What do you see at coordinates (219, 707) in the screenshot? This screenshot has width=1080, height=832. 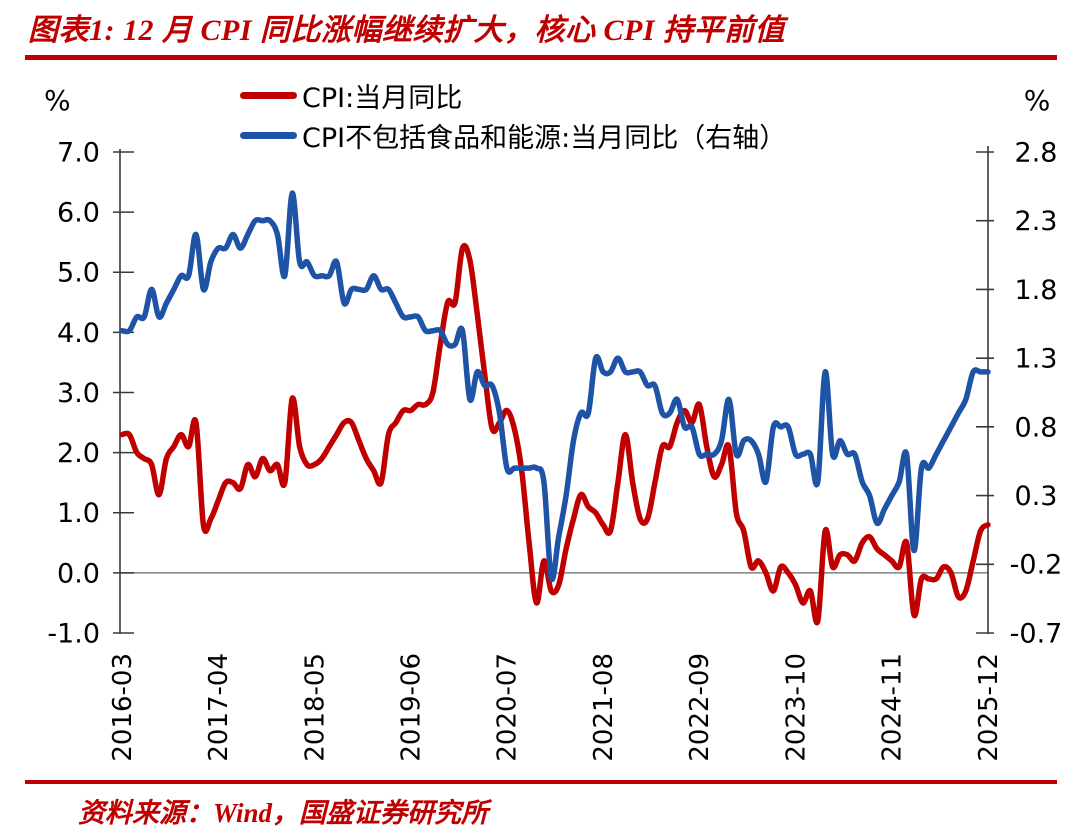 I see `x-axis-tick-label: 2017-04` at bounding box center [219, 707].